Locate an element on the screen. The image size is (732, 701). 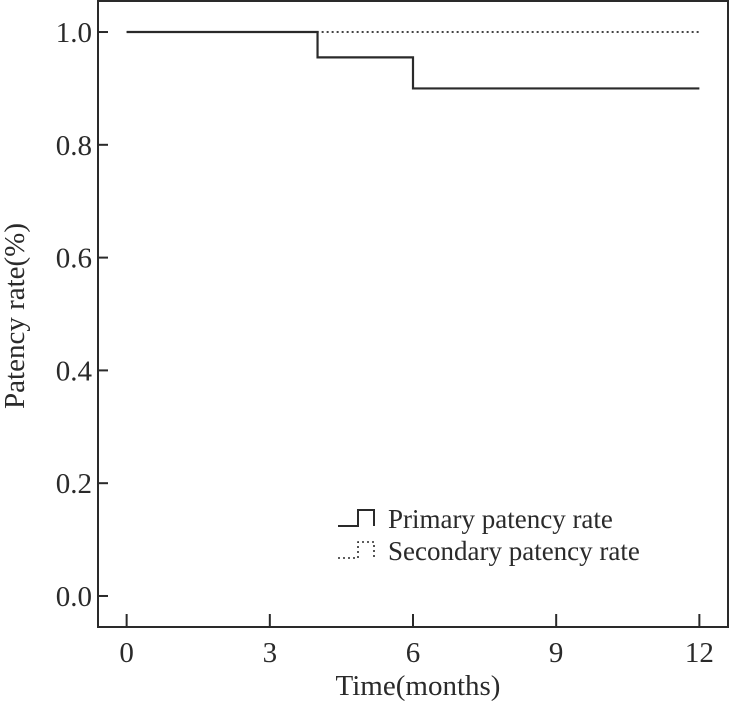
series-layer is located at coordinates (413, 60).